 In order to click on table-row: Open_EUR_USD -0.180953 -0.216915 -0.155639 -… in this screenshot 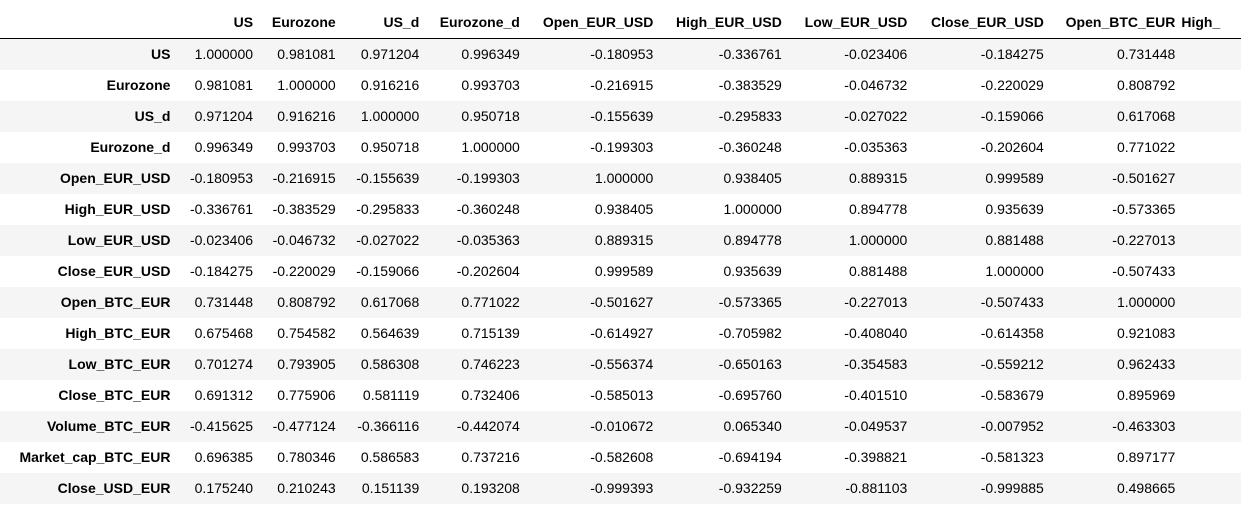, I will do `click(620, 178)`.